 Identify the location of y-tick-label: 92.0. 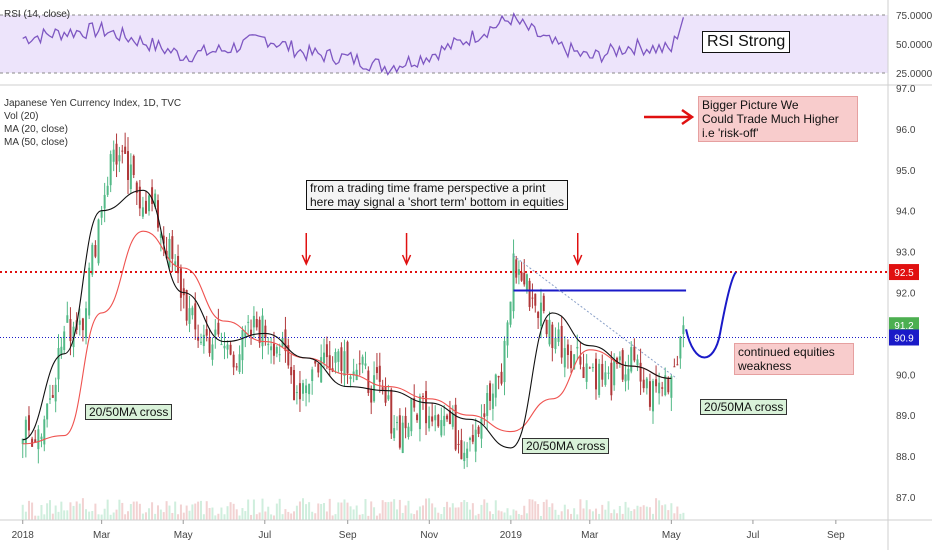
(906, 294).